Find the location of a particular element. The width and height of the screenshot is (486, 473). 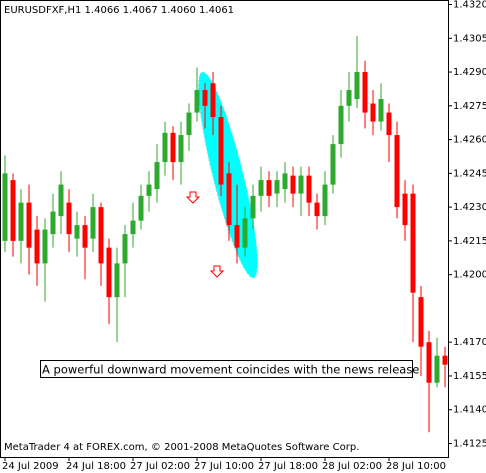

annotation-box is located at coordinates (226, 369).